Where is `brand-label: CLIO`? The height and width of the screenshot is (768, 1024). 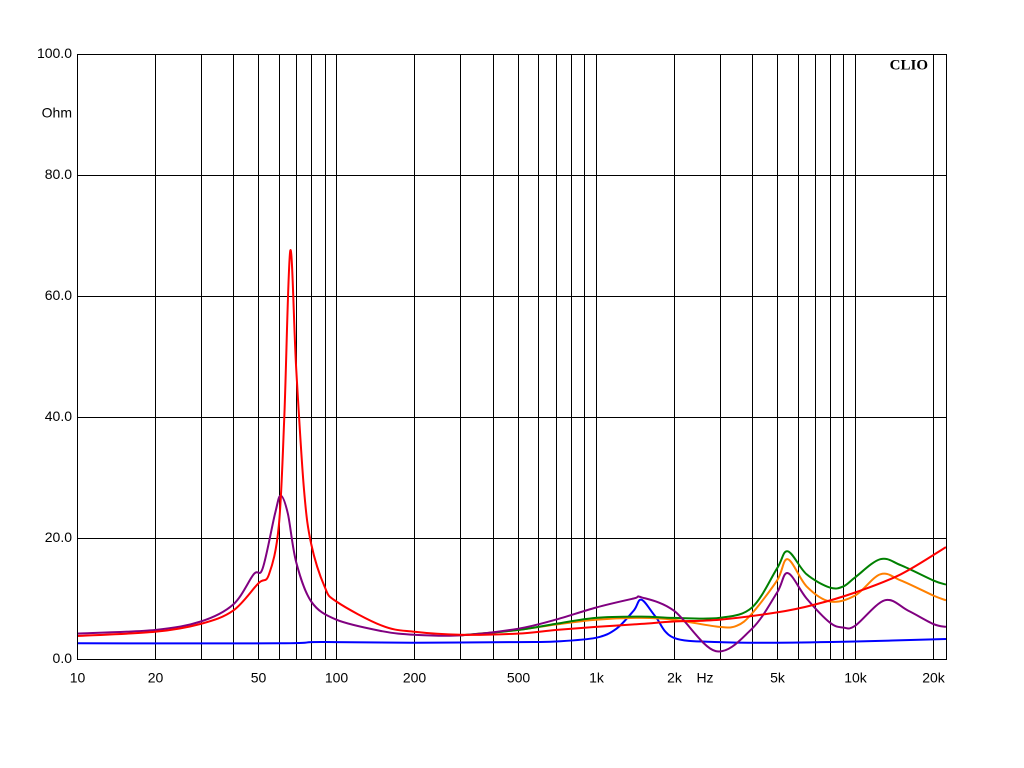 brand-label: CLIO is located at coordinates (909, 65).